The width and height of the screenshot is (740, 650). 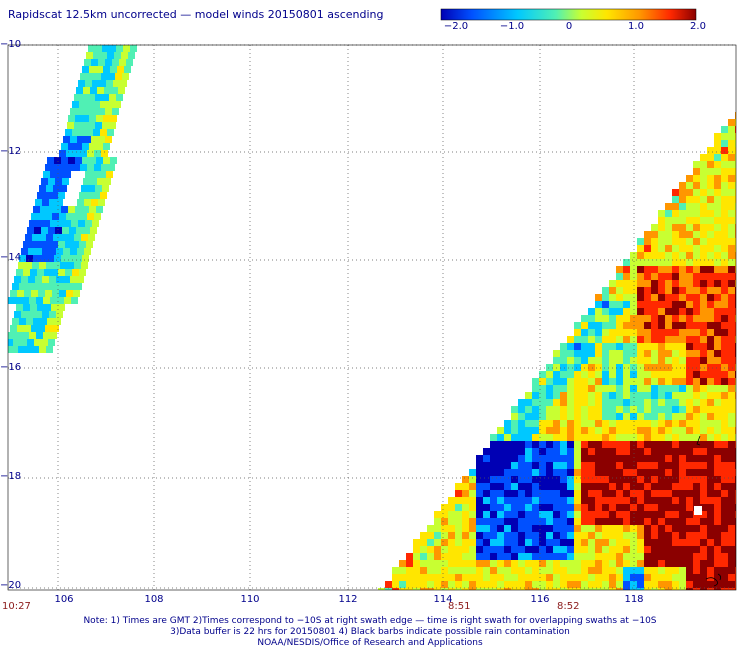 What do you see at coordinates (713, 580) in the screenshot?
I see `coastline` at bounding box center [713, 580].